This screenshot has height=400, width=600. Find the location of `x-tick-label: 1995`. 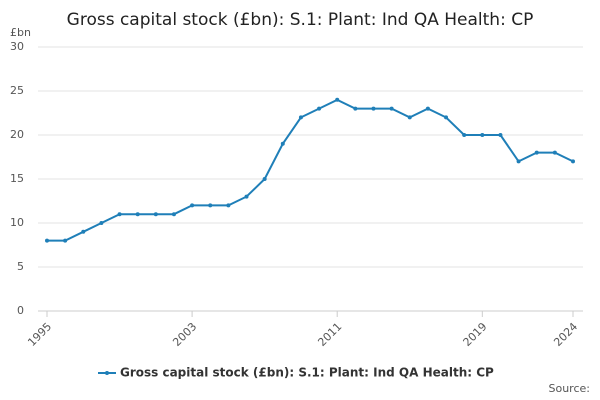

x-tick-label: 1995 is located at coordinates (39, 334).